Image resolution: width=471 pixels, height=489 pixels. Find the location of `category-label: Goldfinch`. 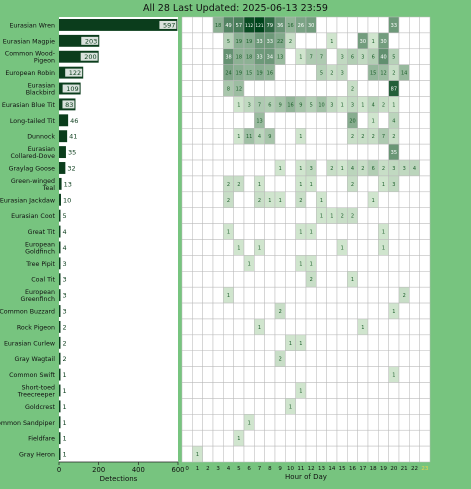

category-label: Goldfinch is located at coordinates (40, 251).